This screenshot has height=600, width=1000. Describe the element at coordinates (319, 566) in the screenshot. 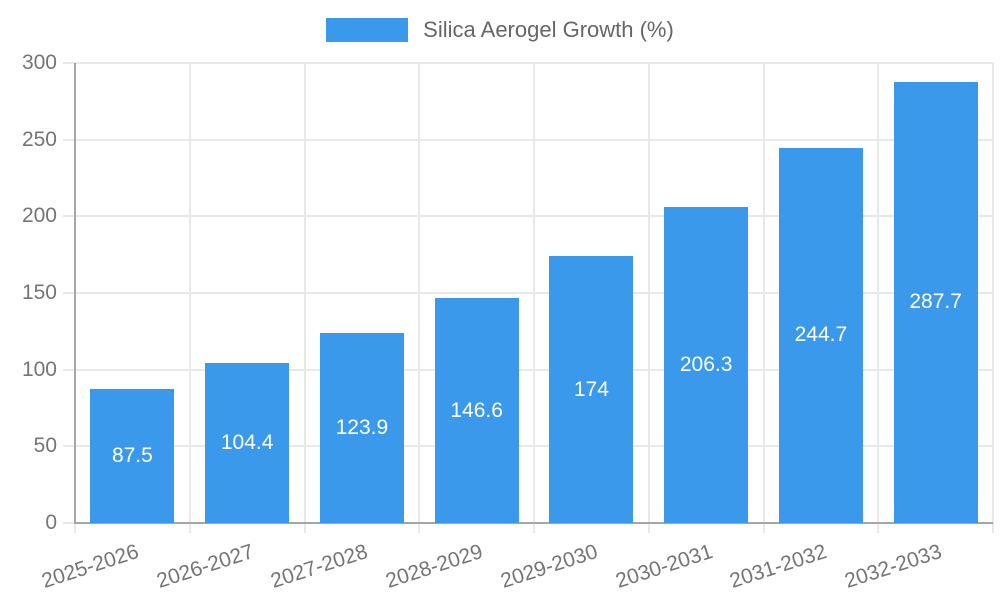

I see `x-axis-tick-label: 2027-2028` at that location.